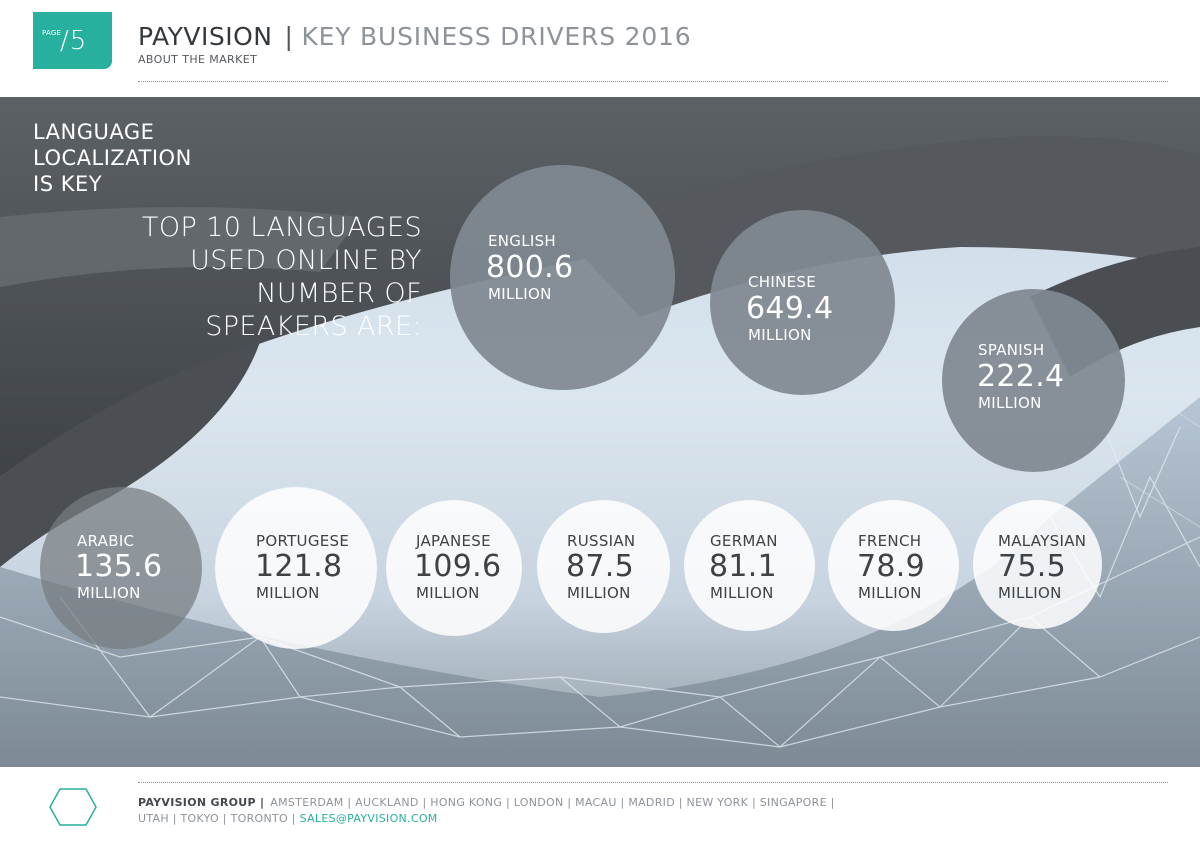 This screenshot has width=1200, height=848. I want to click on language-value: 109.6, so click(458, 566).